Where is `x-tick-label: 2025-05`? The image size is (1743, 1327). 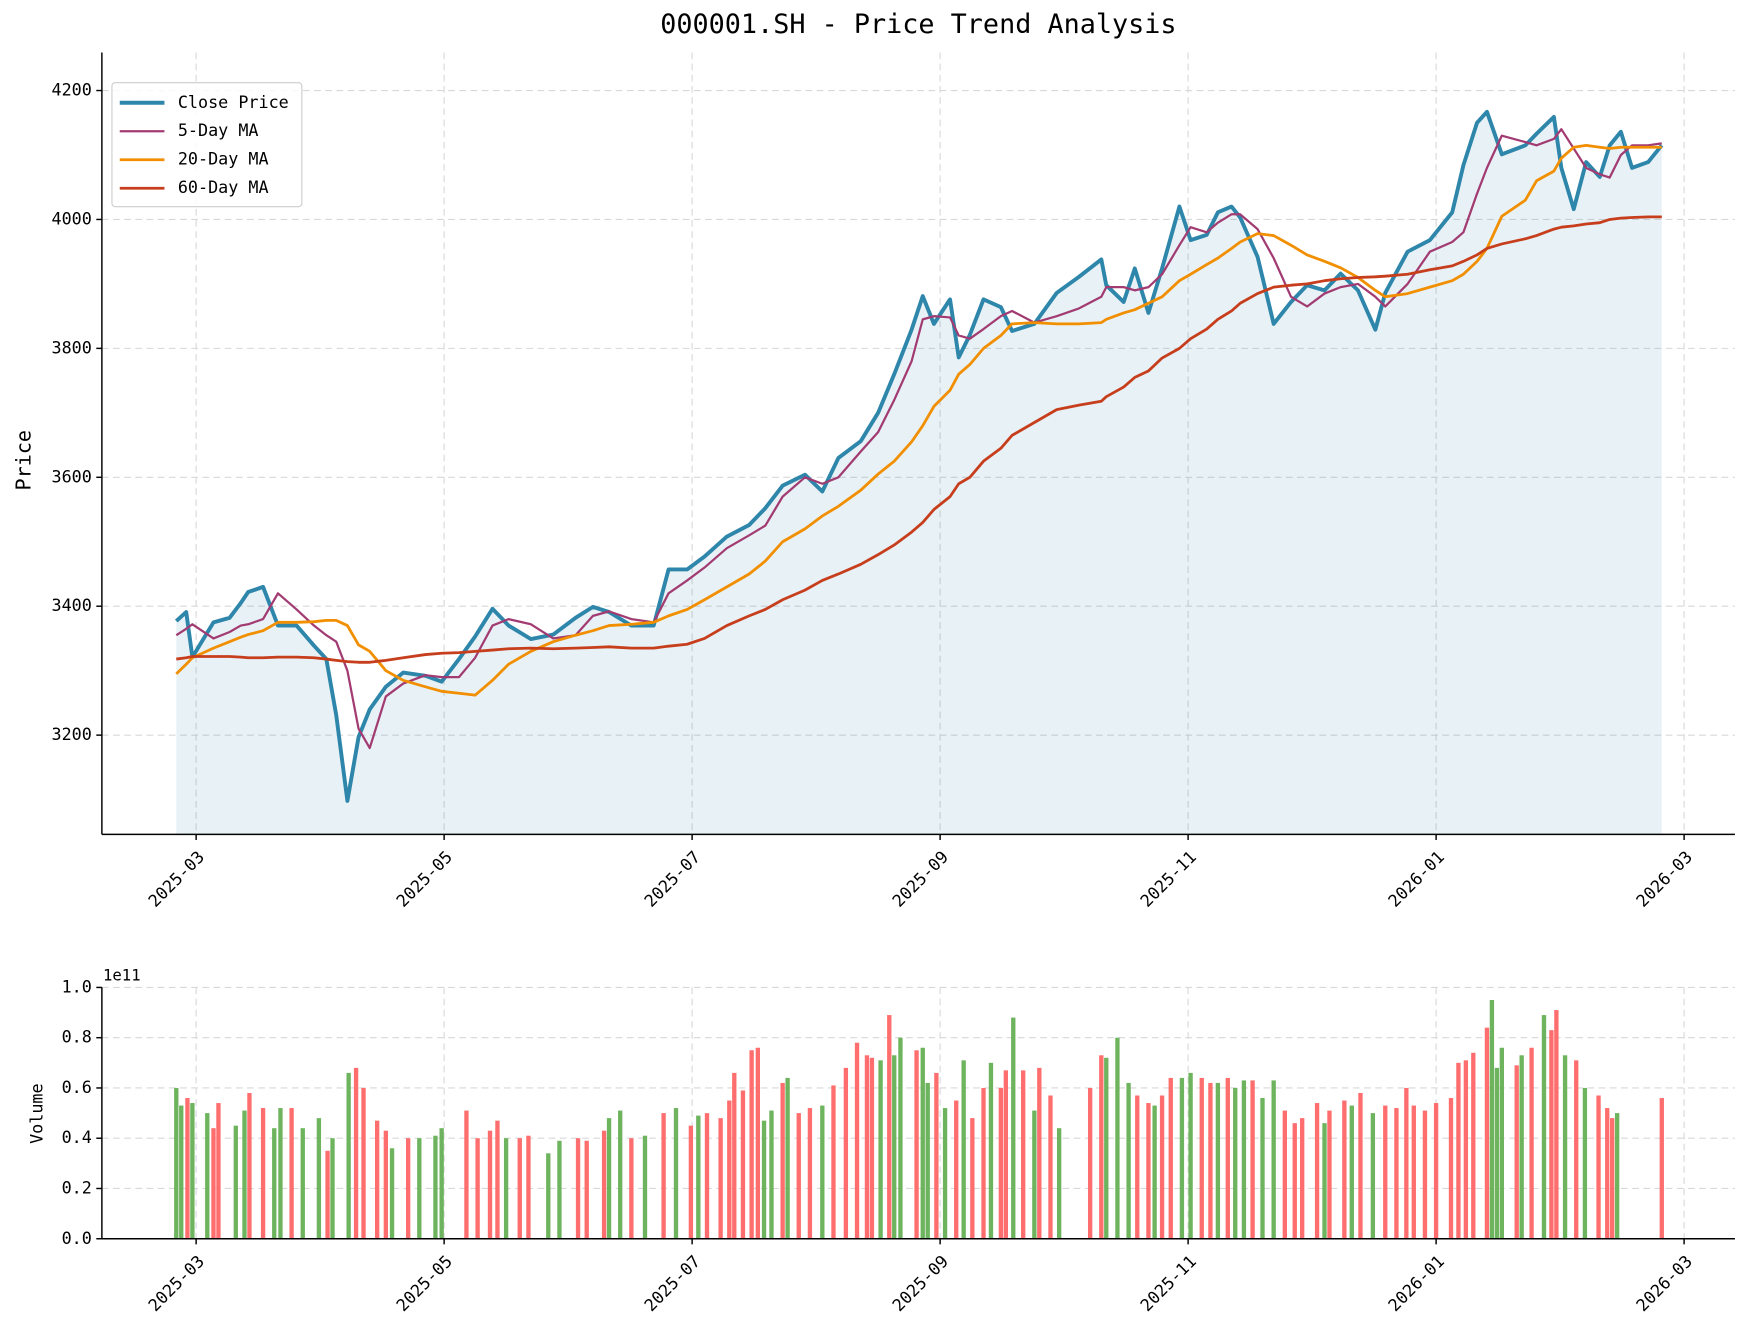
x-tick-label: 2025-05 is located at coordinates (424, 879).